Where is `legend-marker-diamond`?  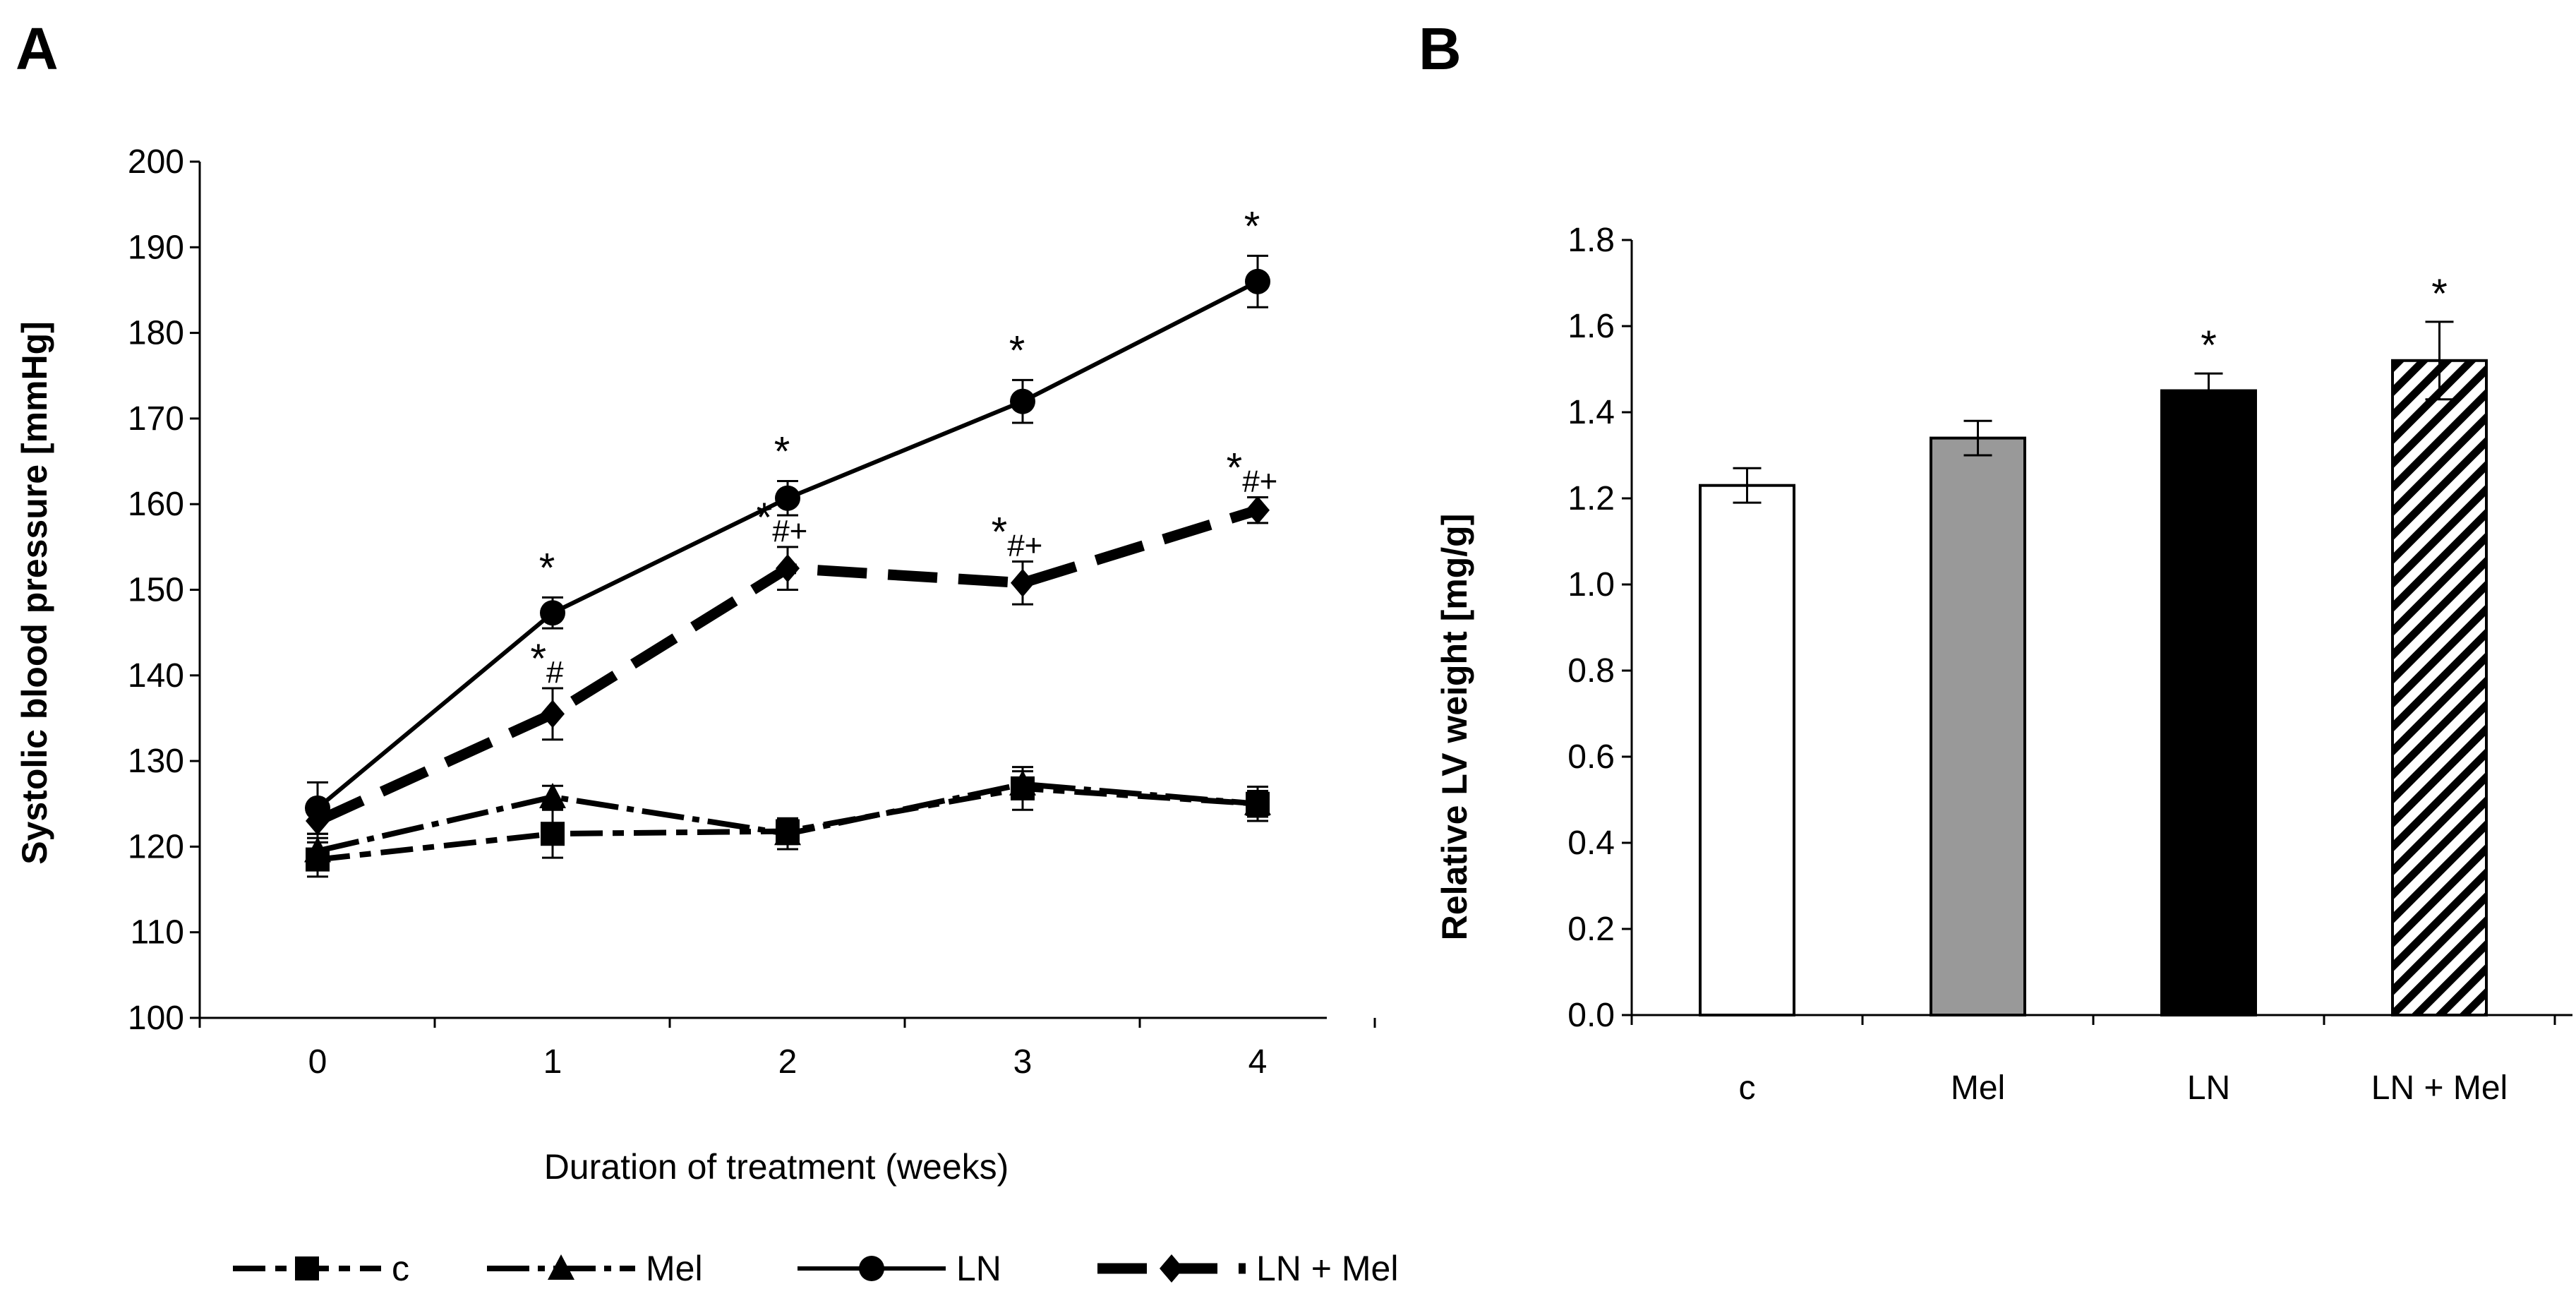 legend-marker-diamond is located at coordinates (1172, 1269).